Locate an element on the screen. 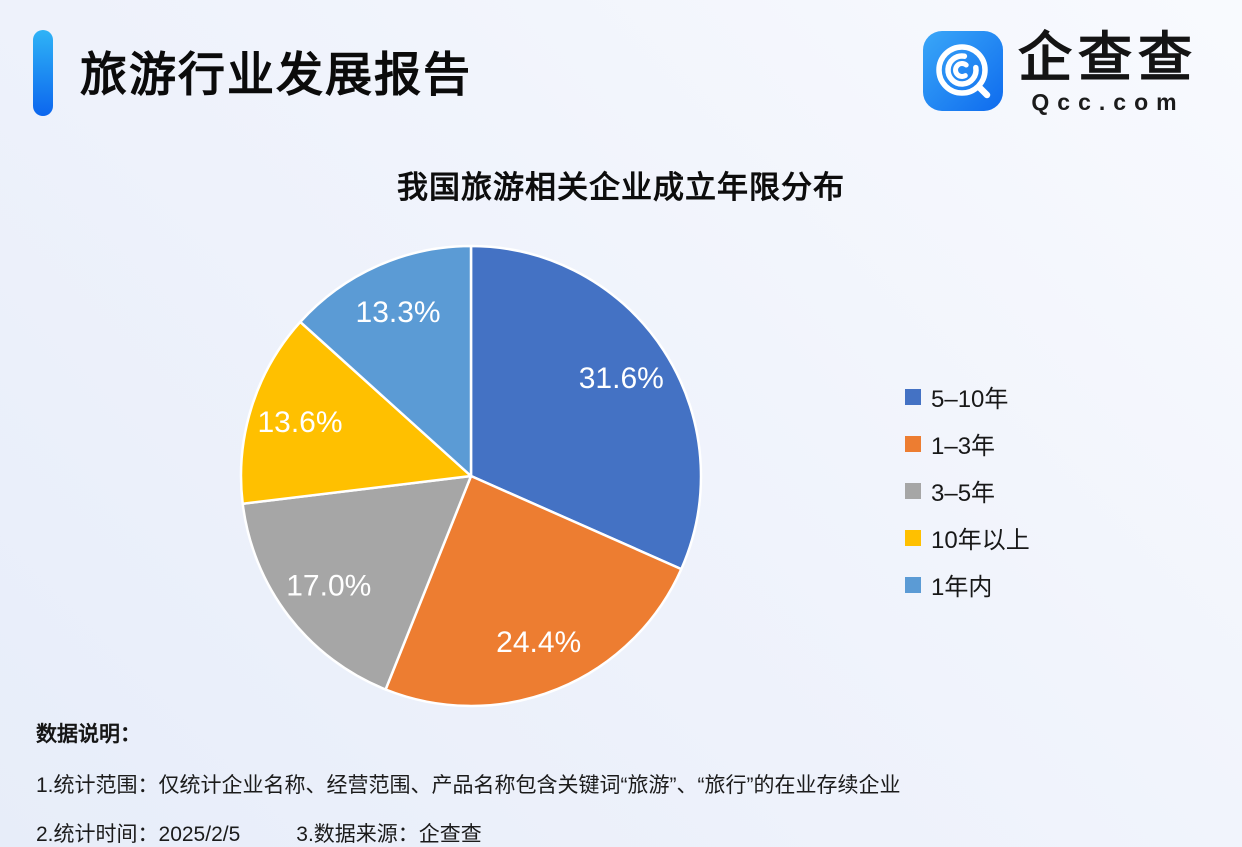  legend-item-0: 5–10年 is located at coordinates (967, 398).